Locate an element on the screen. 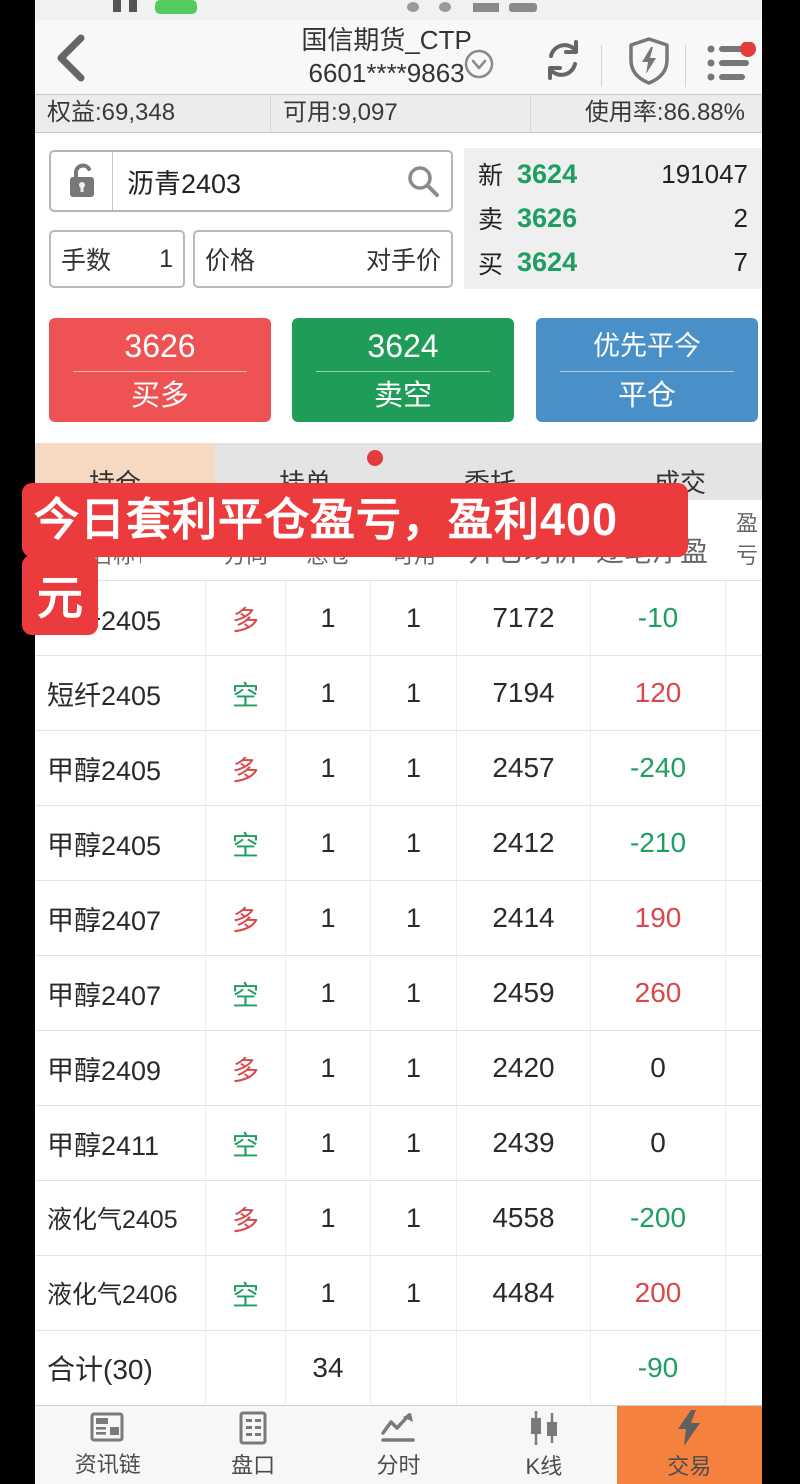 The height and width of the screenshot is (1484, 800). pnl-value: 200 is located at coordinates (658, 1292).